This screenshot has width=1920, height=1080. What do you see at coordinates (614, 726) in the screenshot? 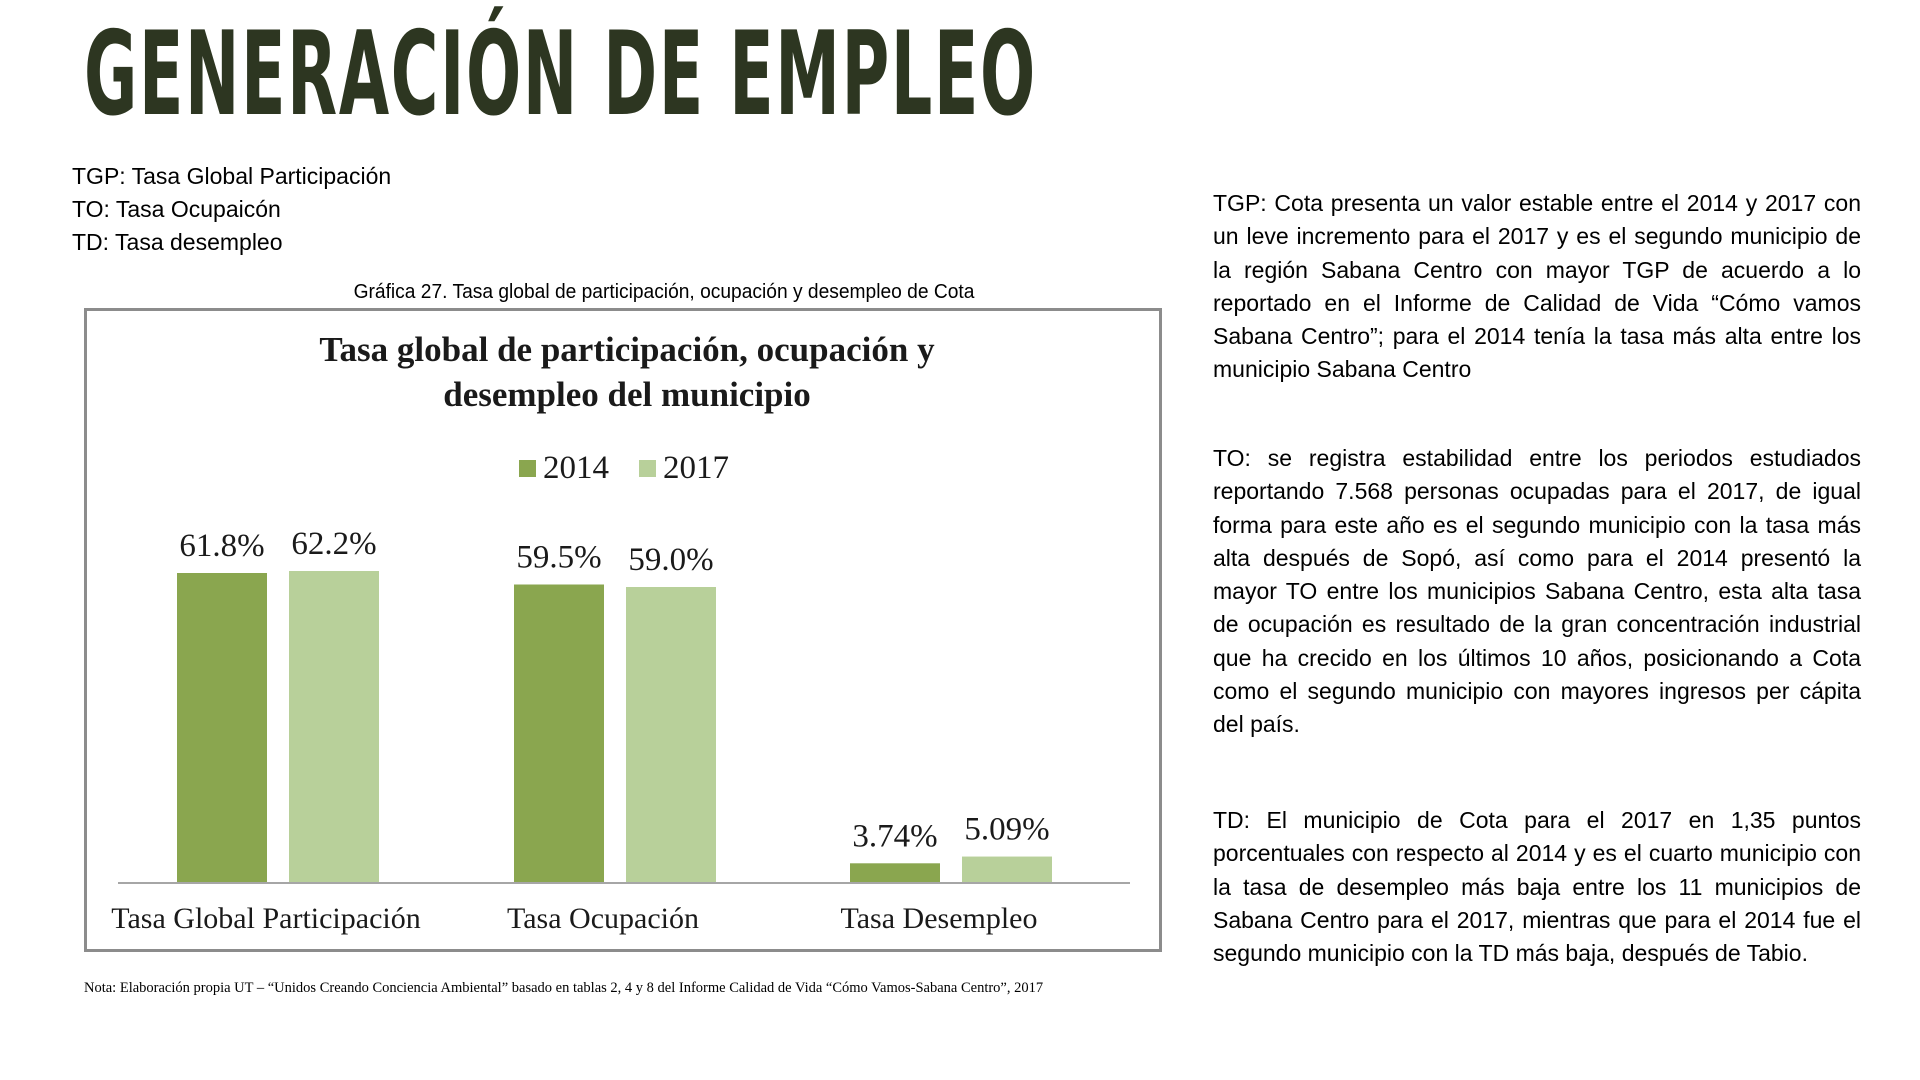
I see `chart-bars` at bounding box center [614, 726].